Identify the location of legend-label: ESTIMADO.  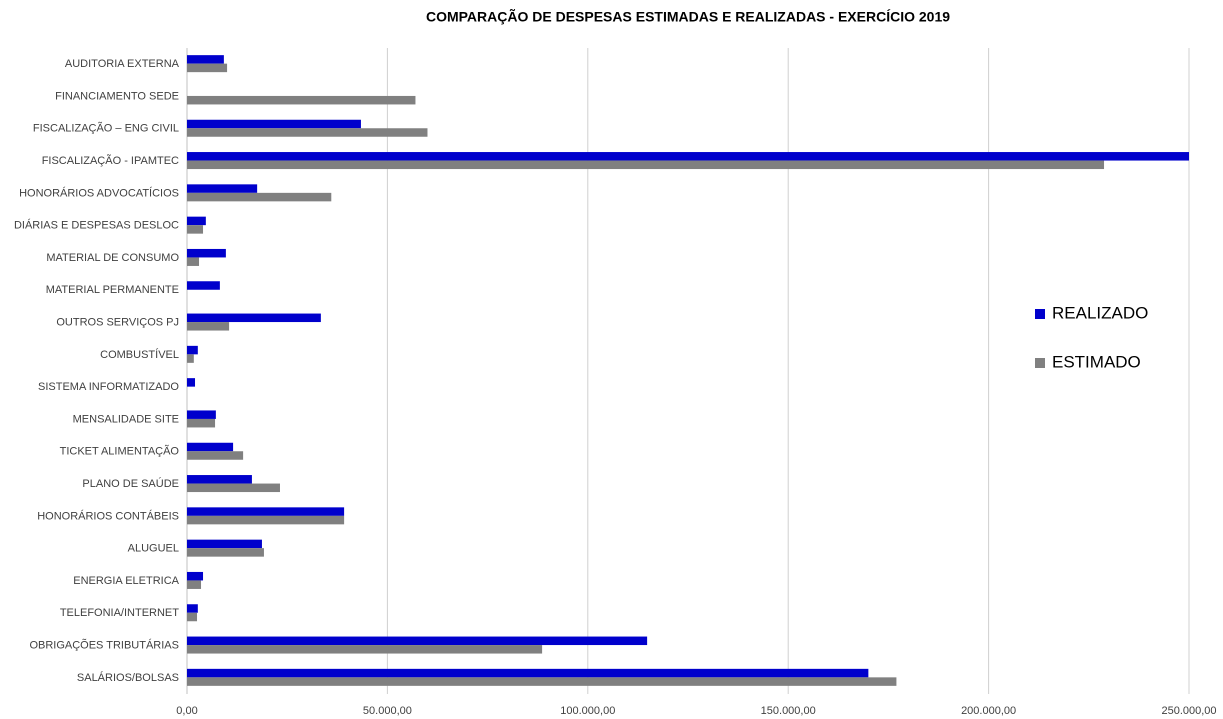
(1096, 361).